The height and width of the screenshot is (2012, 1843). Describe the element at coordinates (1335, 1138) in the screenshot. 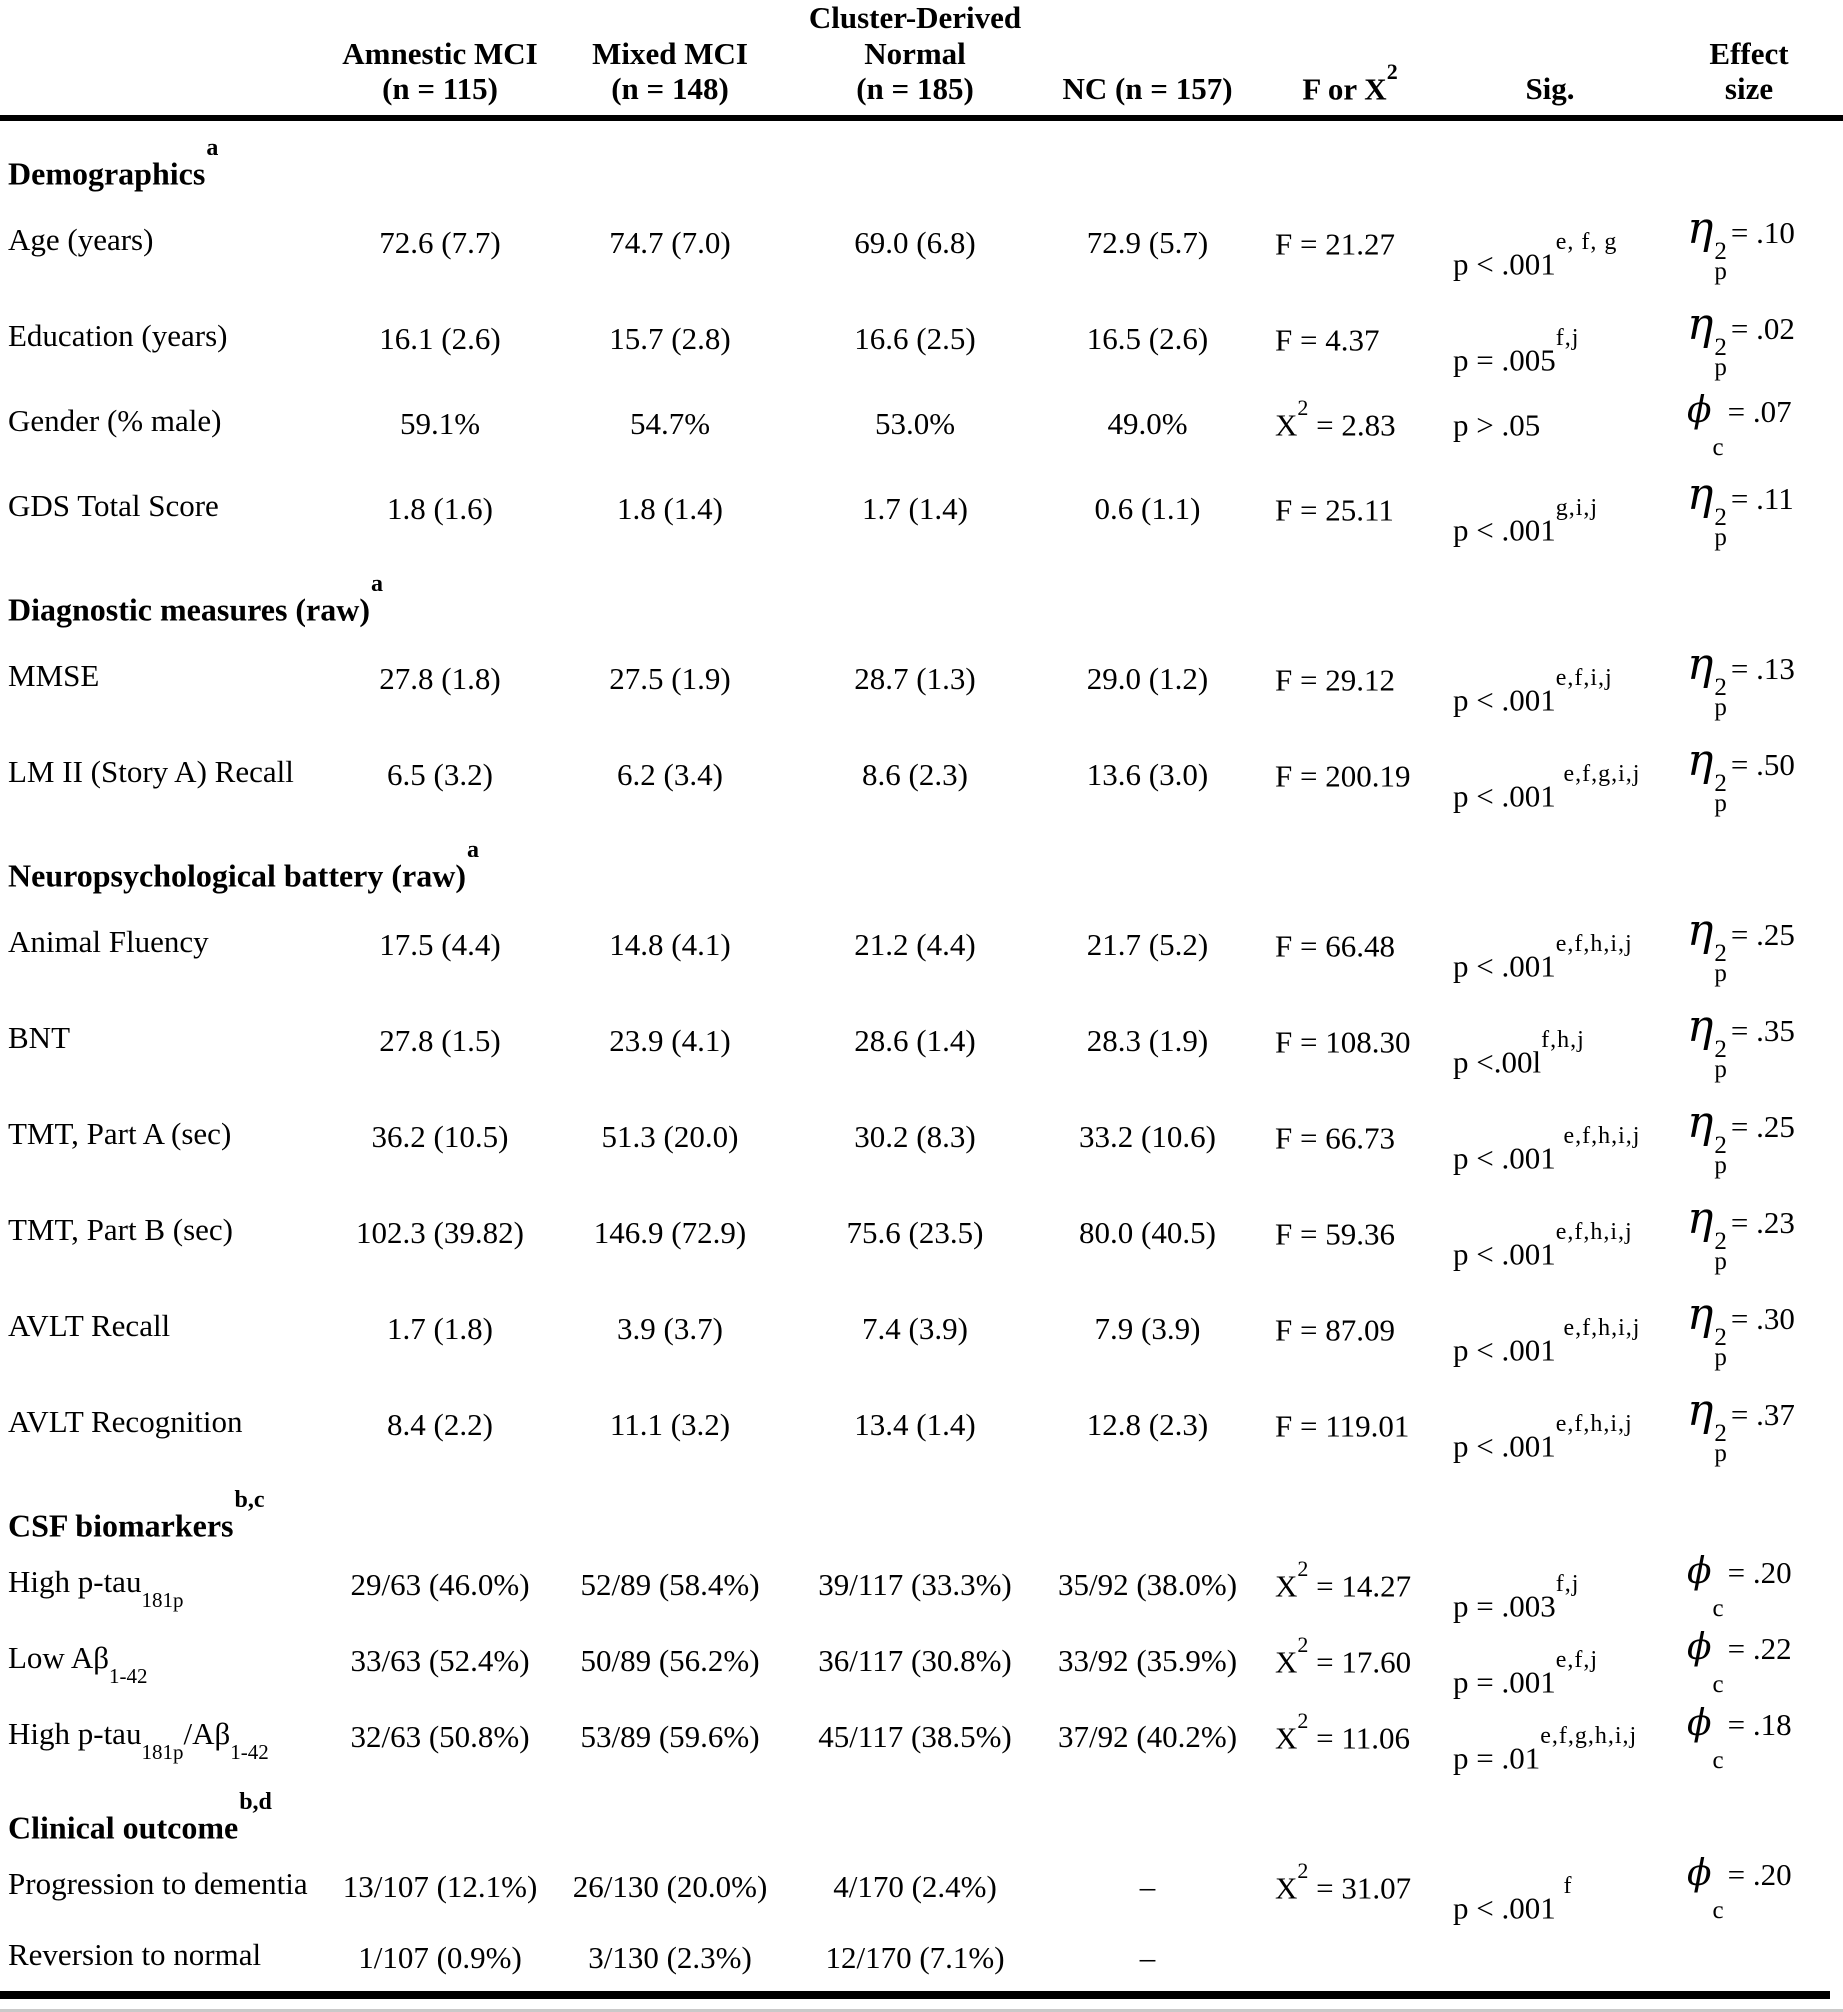

I see `cell-statistic: F = 66.73` at that location.